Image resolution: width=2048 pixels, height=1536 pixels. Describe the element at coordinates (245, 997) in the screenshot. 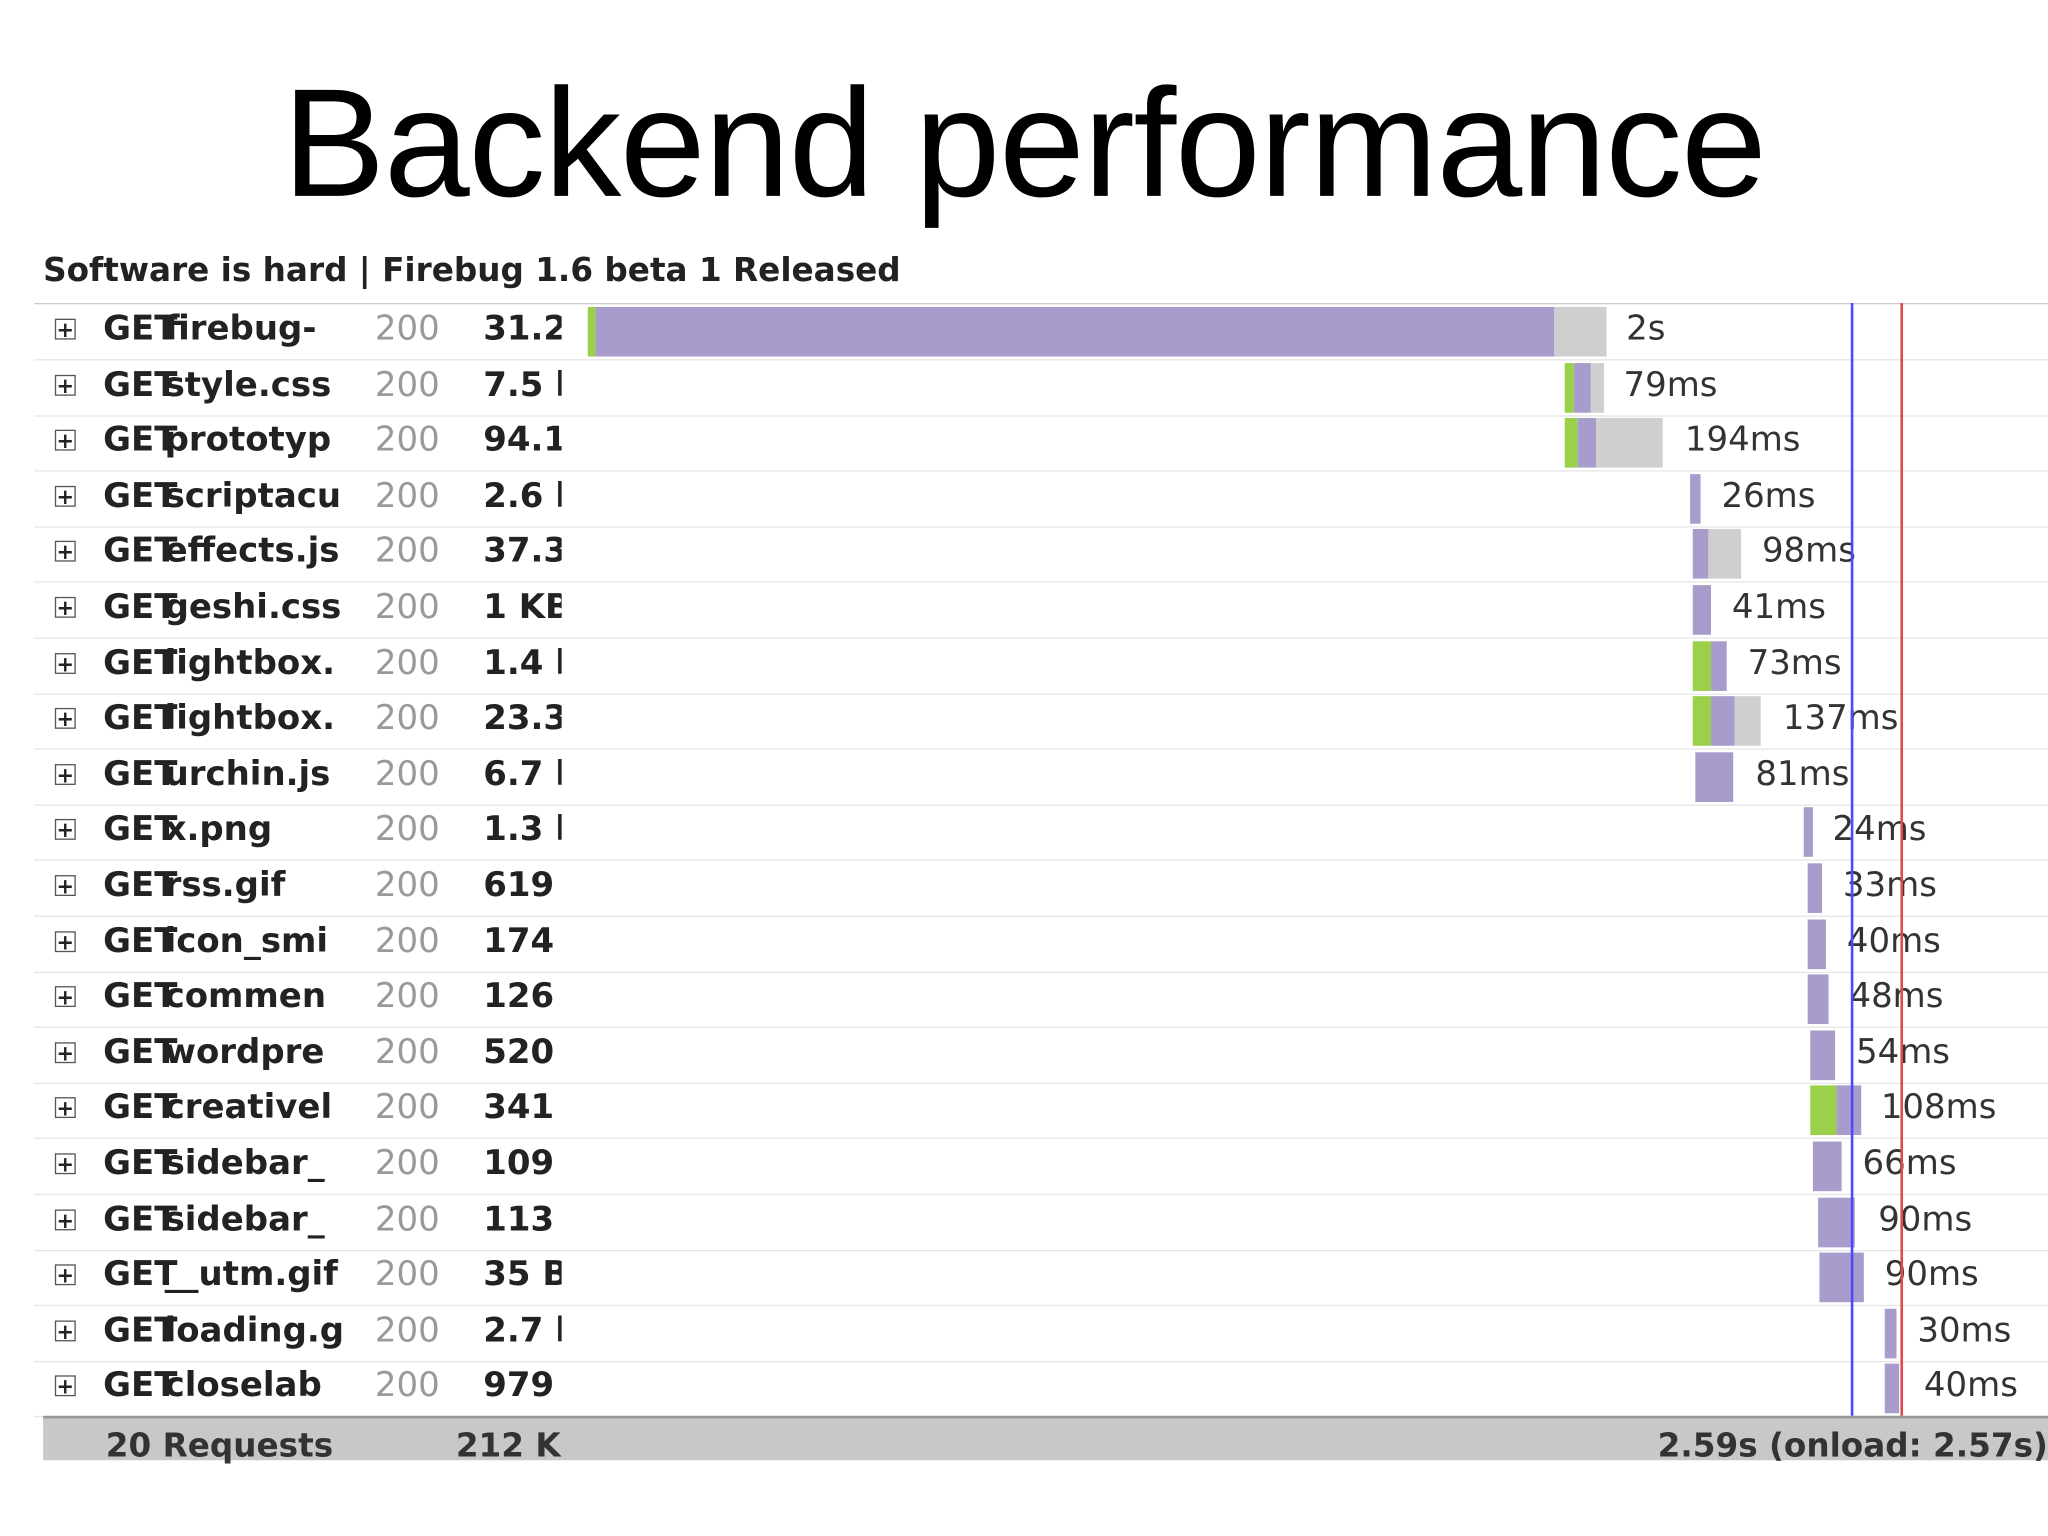

I see `file-name: commen` at that location.